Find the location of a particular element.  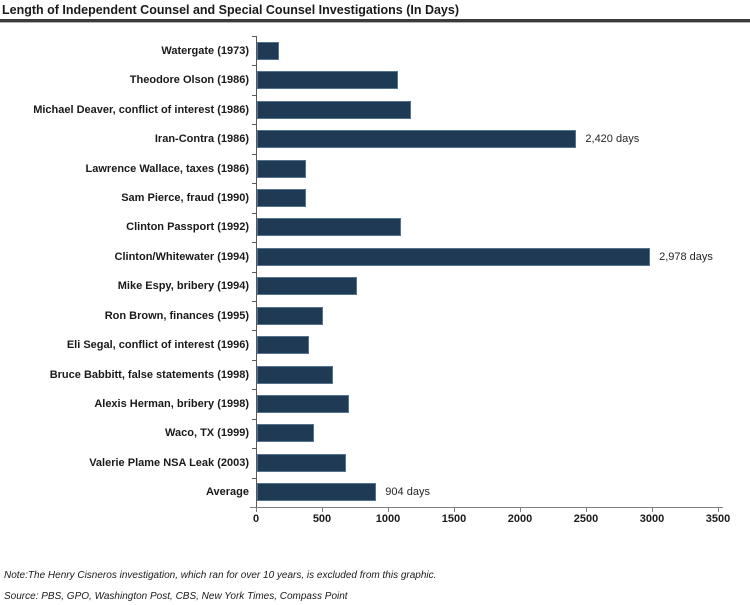

x-axis-line is located at coordinates (486, 507).